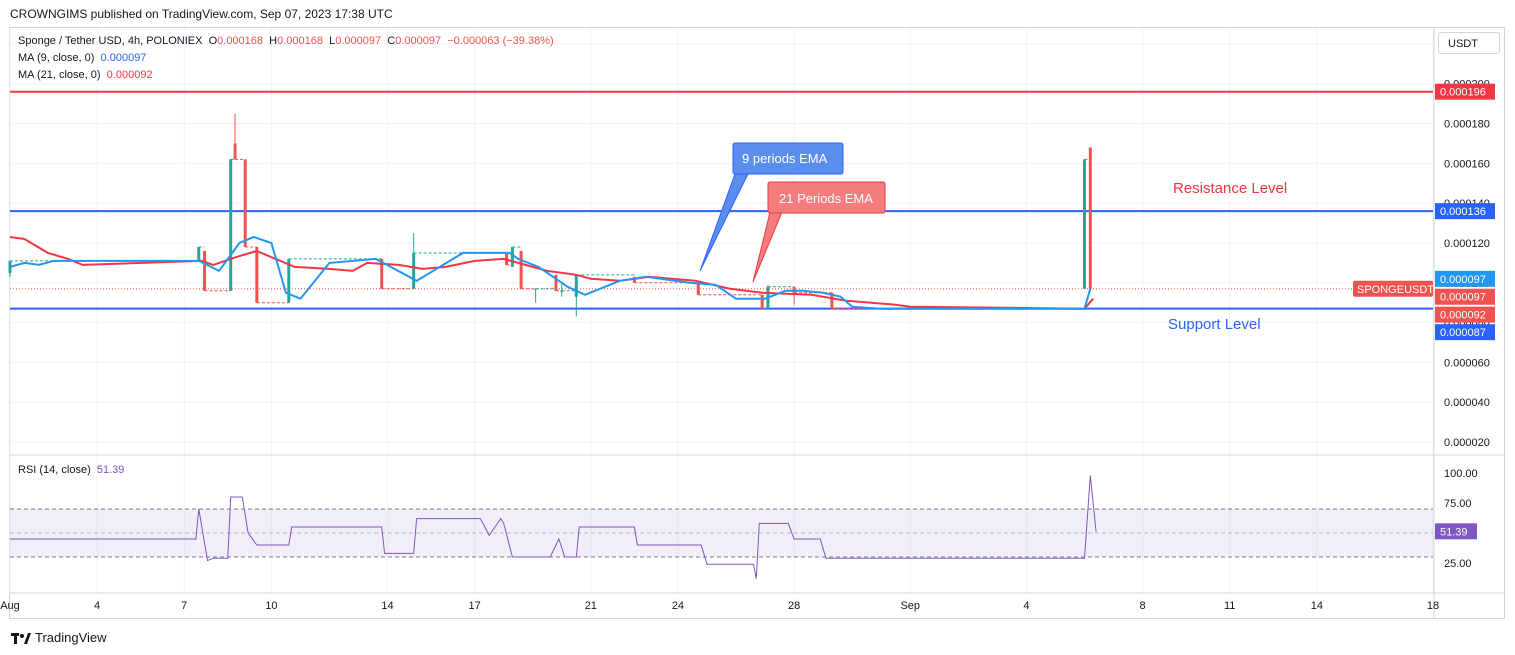 The height and width of the screenshot is (655, 1515). I want to click on time-tick-label: 7, so click(184, 606).